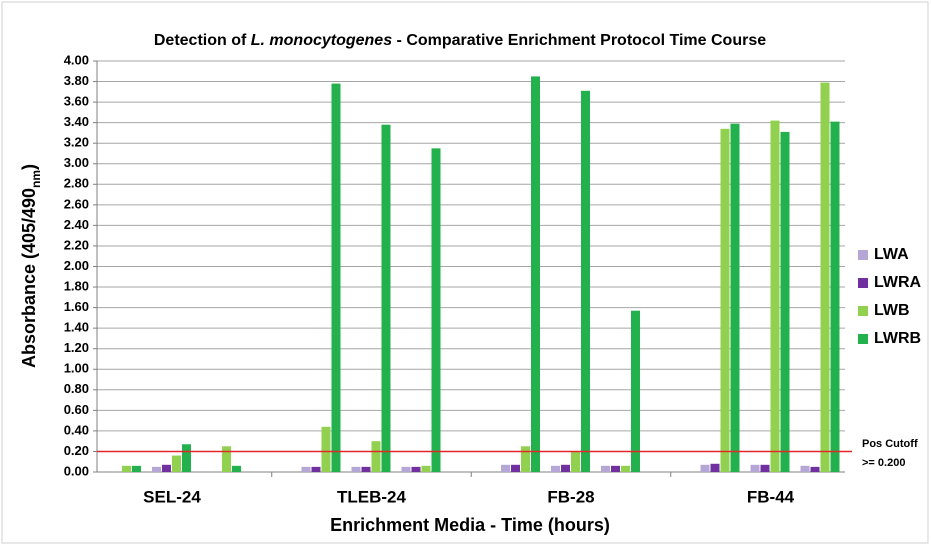 This screenshot has width=931, height=546. Describe the element at coordinates (172, 496) in the screenshot. I see `x-tick-label: SEL-24` at that location.